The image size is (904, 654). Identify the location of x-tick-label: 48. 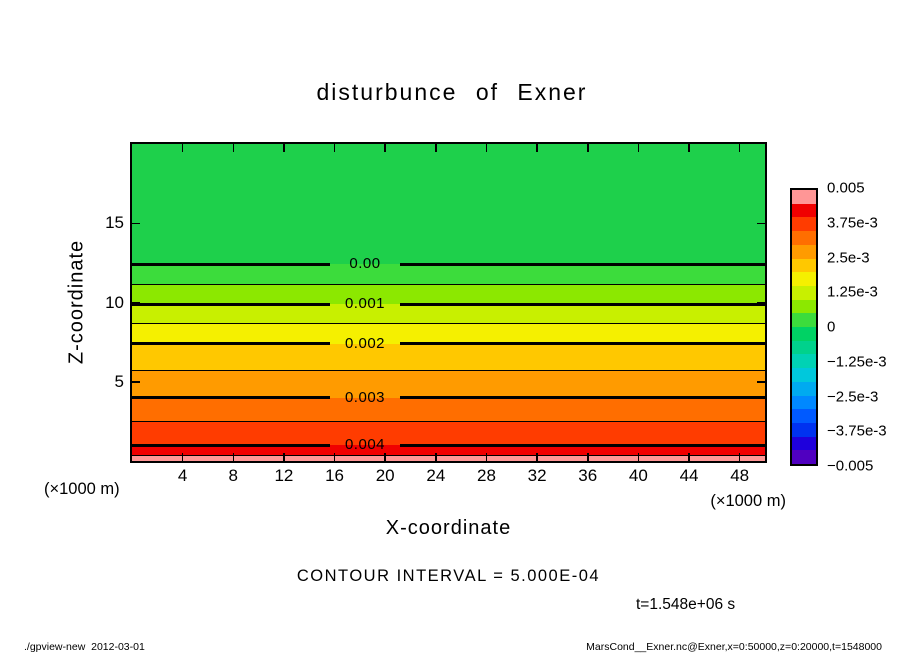
(740, 475).